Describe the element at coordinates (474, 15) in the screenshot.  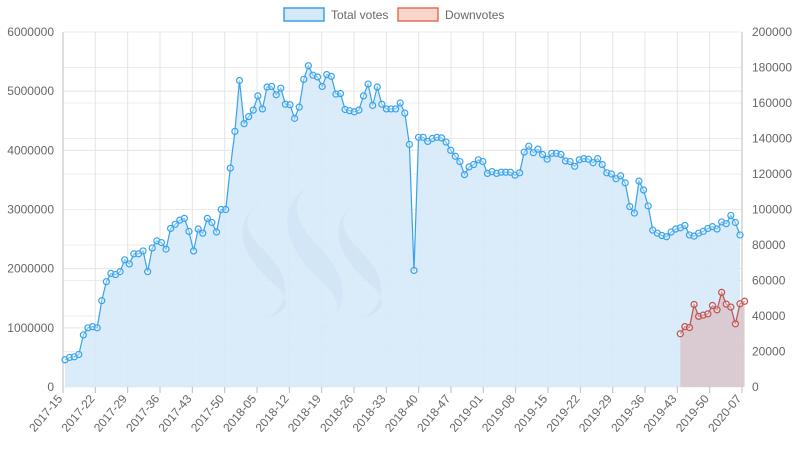
I see `legend-label-downvotes: Downvotes` at that location.